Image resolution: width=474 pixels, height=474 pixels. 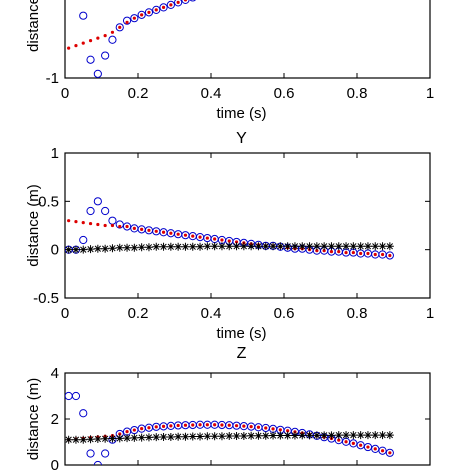 I want to click on x-tick-label: 1, so click(x=430, y=313).